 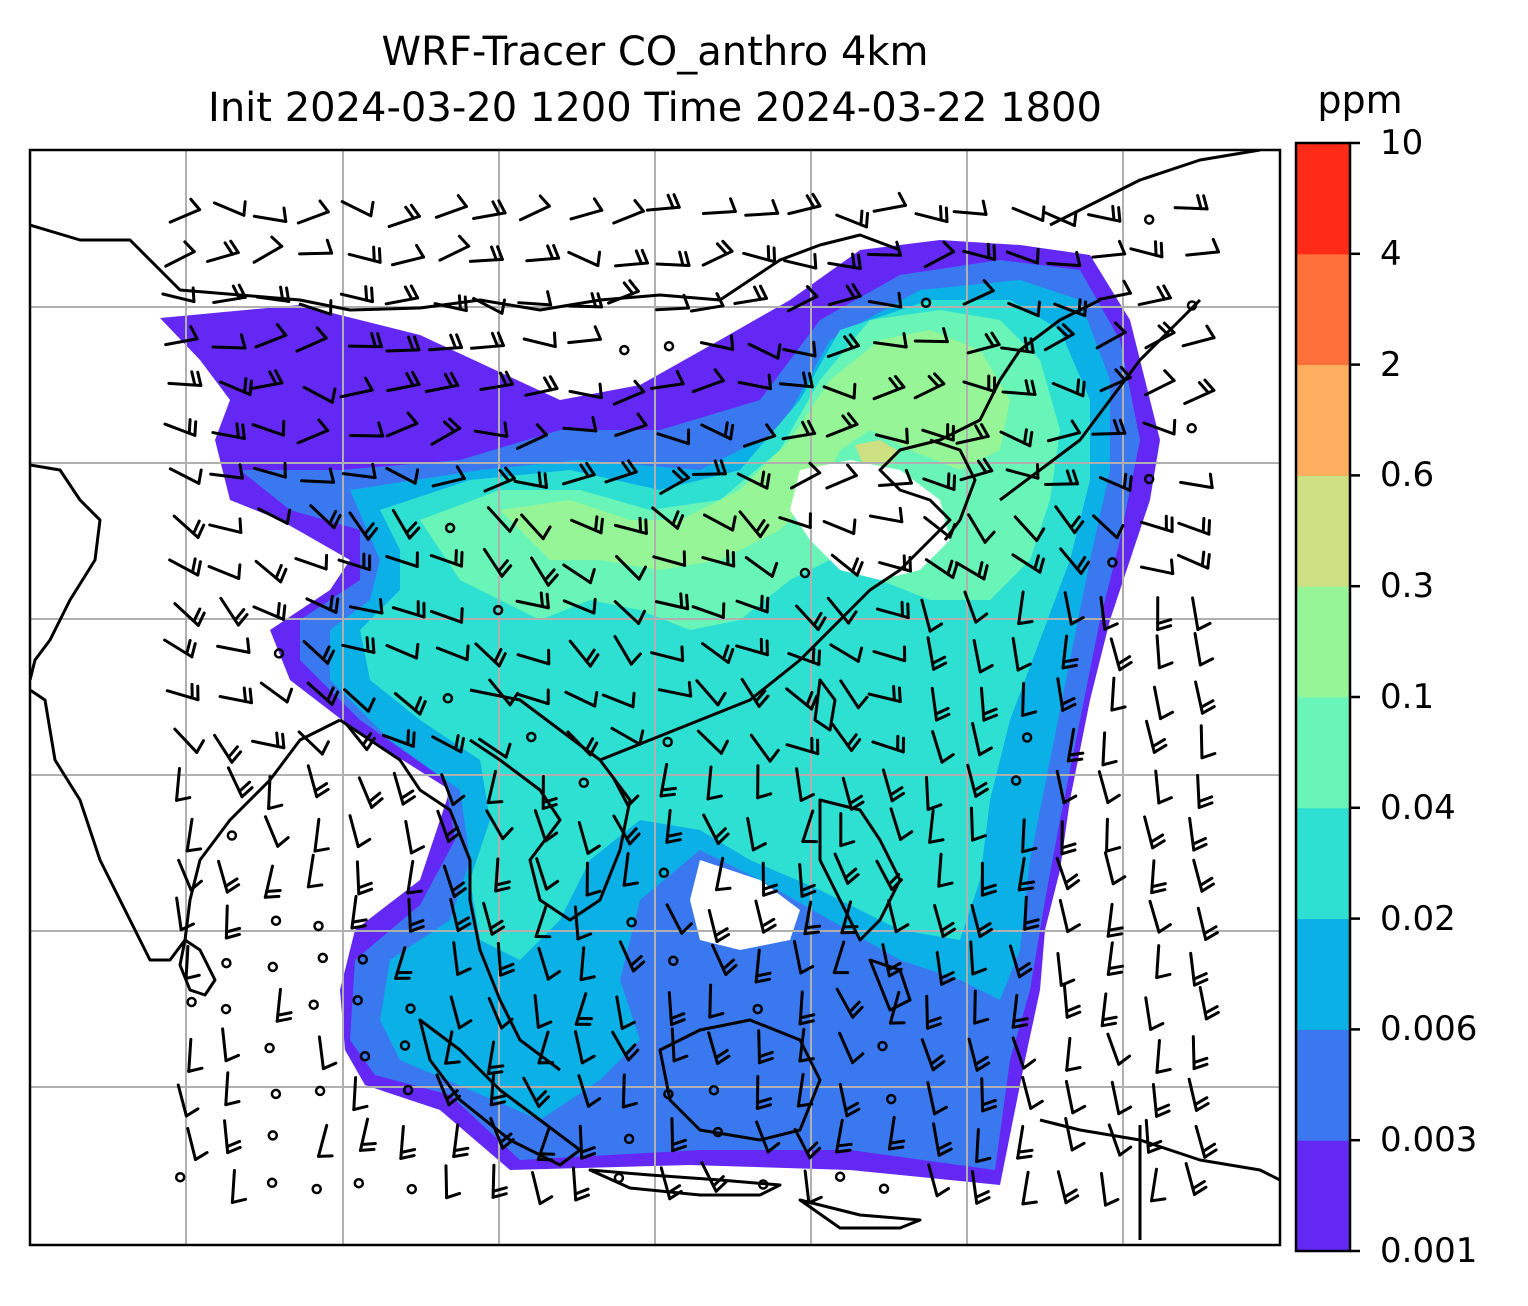 What do you see at coordinates (1360, 100) in the screenshot?
I see `colorbar-unit: ppm` at bounding box center [1360, 100].